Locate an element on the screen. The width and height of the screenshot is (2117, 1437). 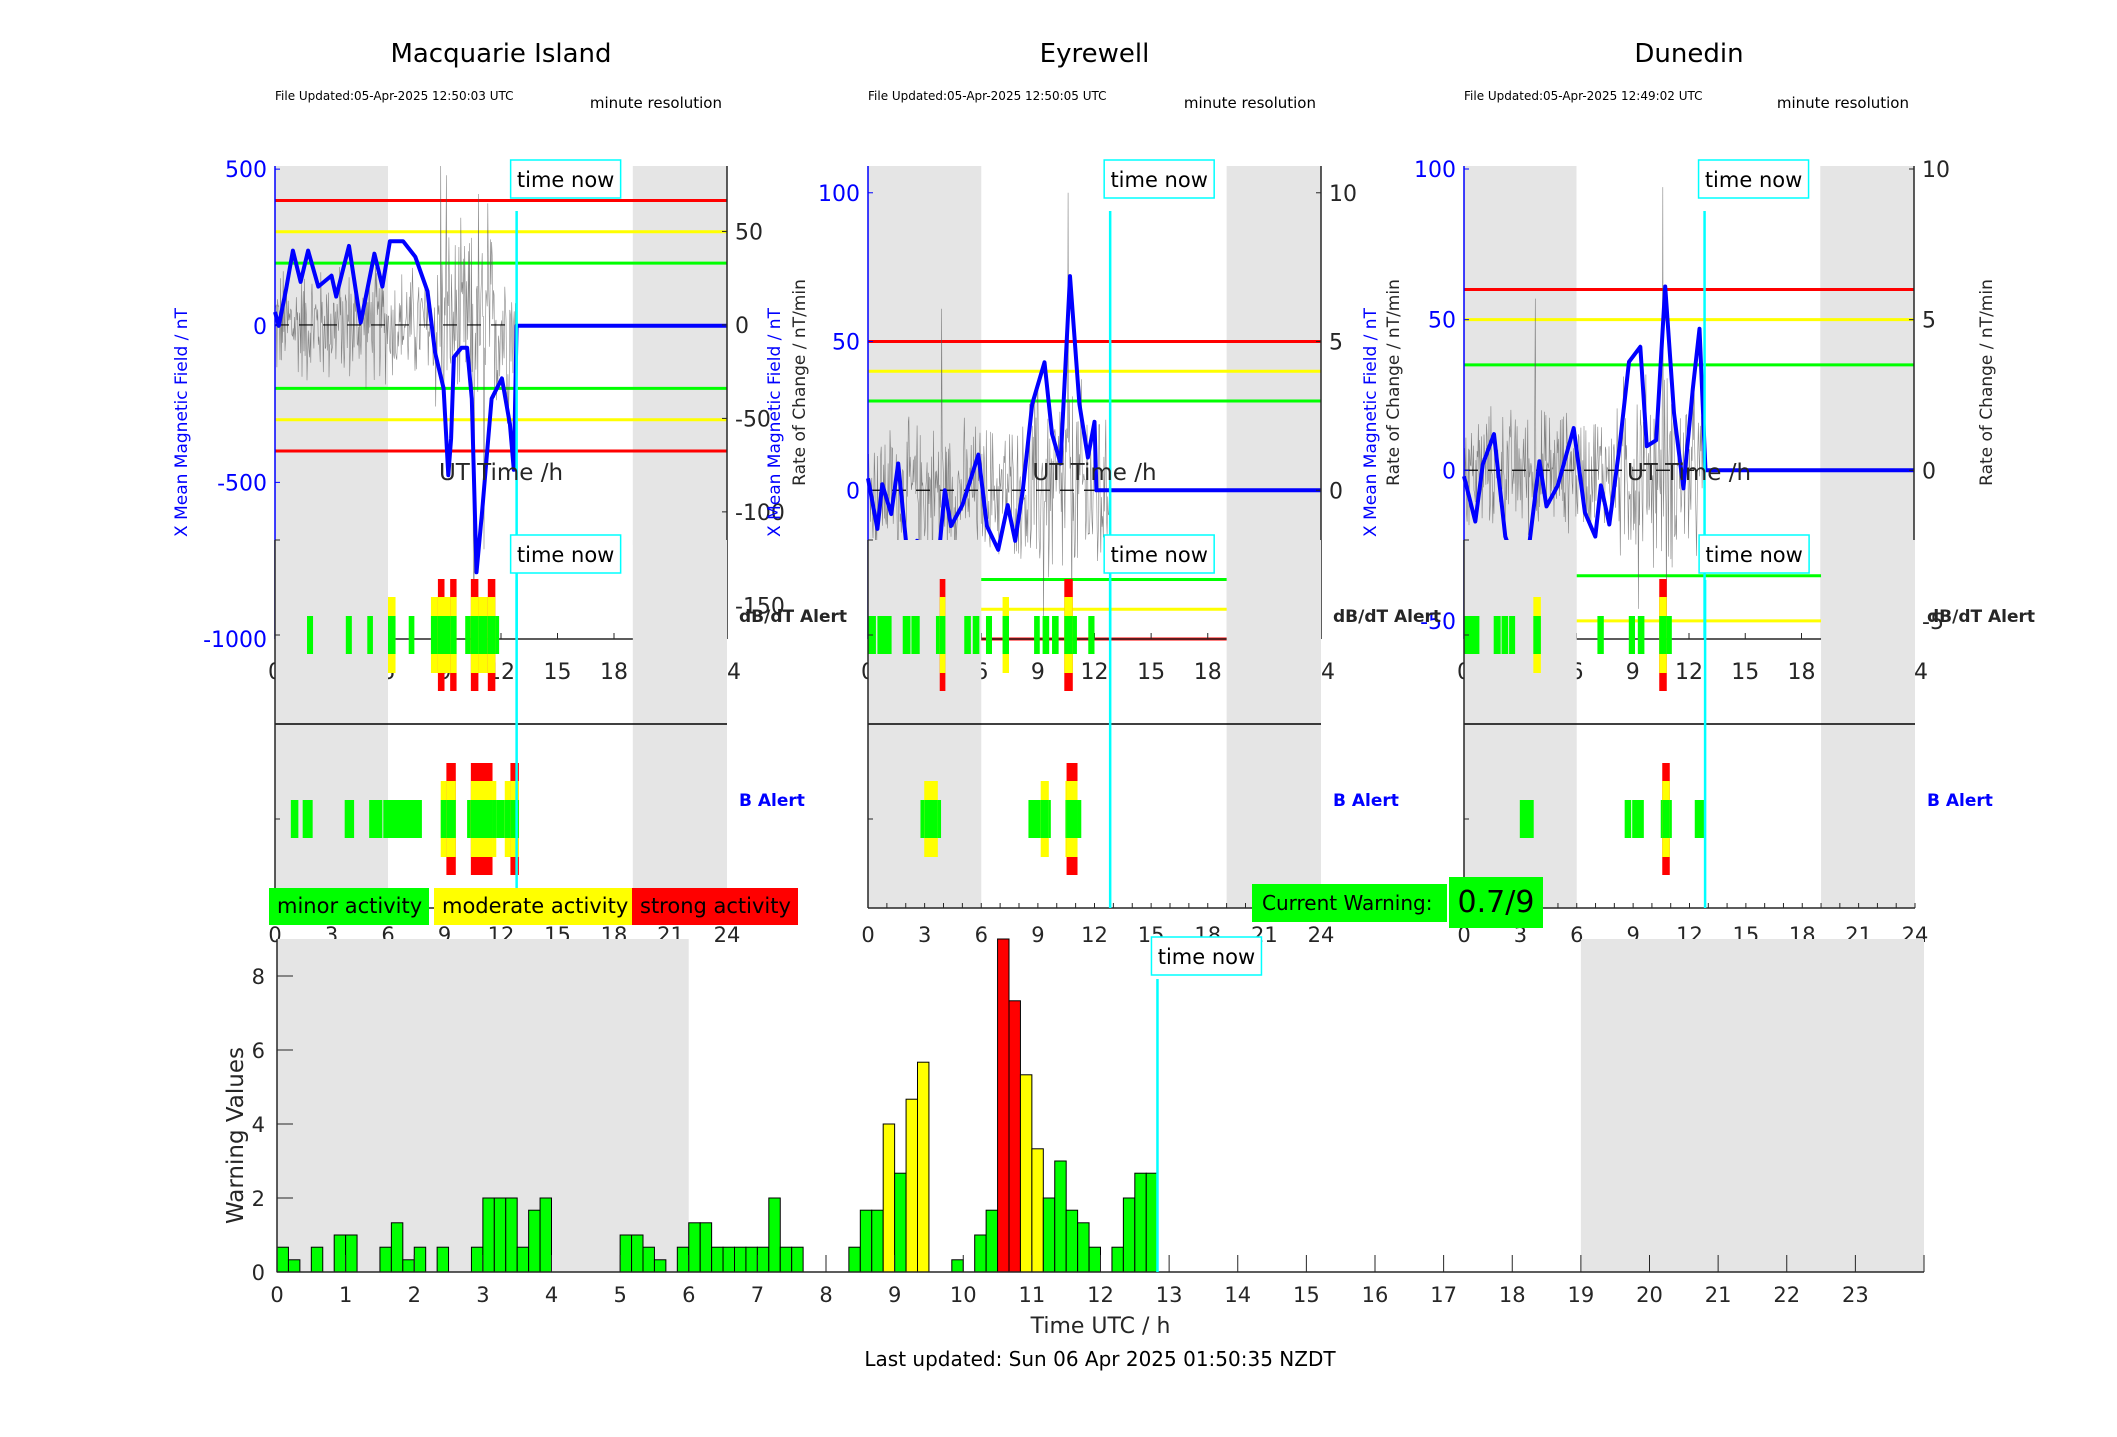
x-tick-label: 11 is located at coordinates (1032, 1295).